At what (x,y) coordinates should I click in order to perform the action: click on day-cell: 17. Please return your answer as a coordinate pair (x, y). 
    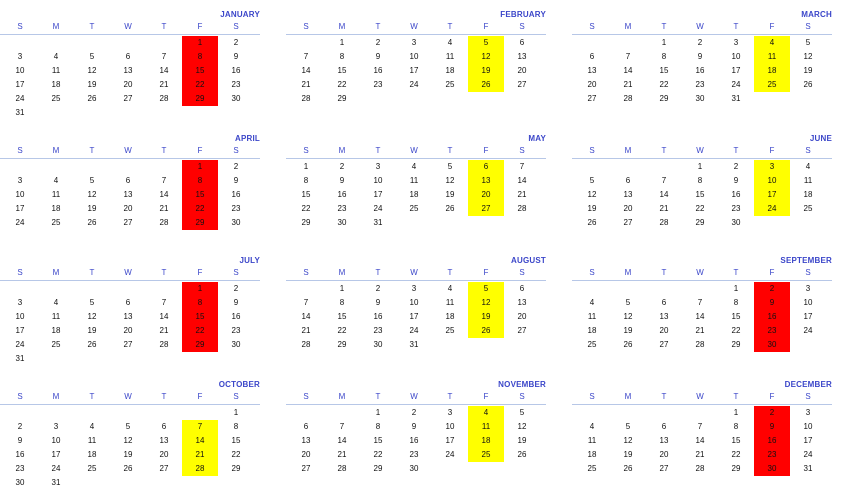
    Looking at the image, I should click on (20, 208).